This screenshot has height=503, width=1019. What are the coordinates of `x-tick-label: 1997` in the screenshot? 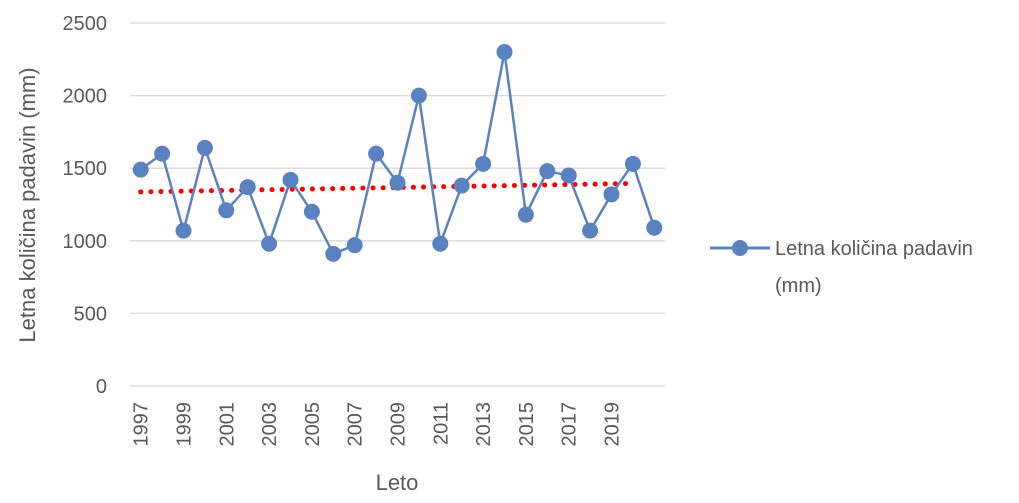 It's located at (142, 424).